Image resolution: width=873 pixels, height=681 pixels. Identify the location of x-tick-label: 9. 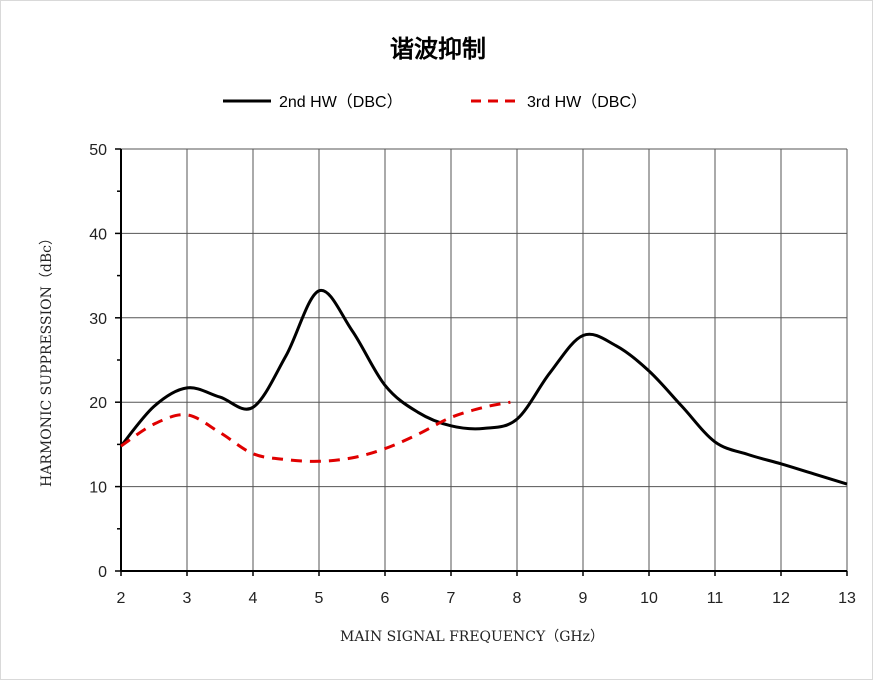
(583, 598).